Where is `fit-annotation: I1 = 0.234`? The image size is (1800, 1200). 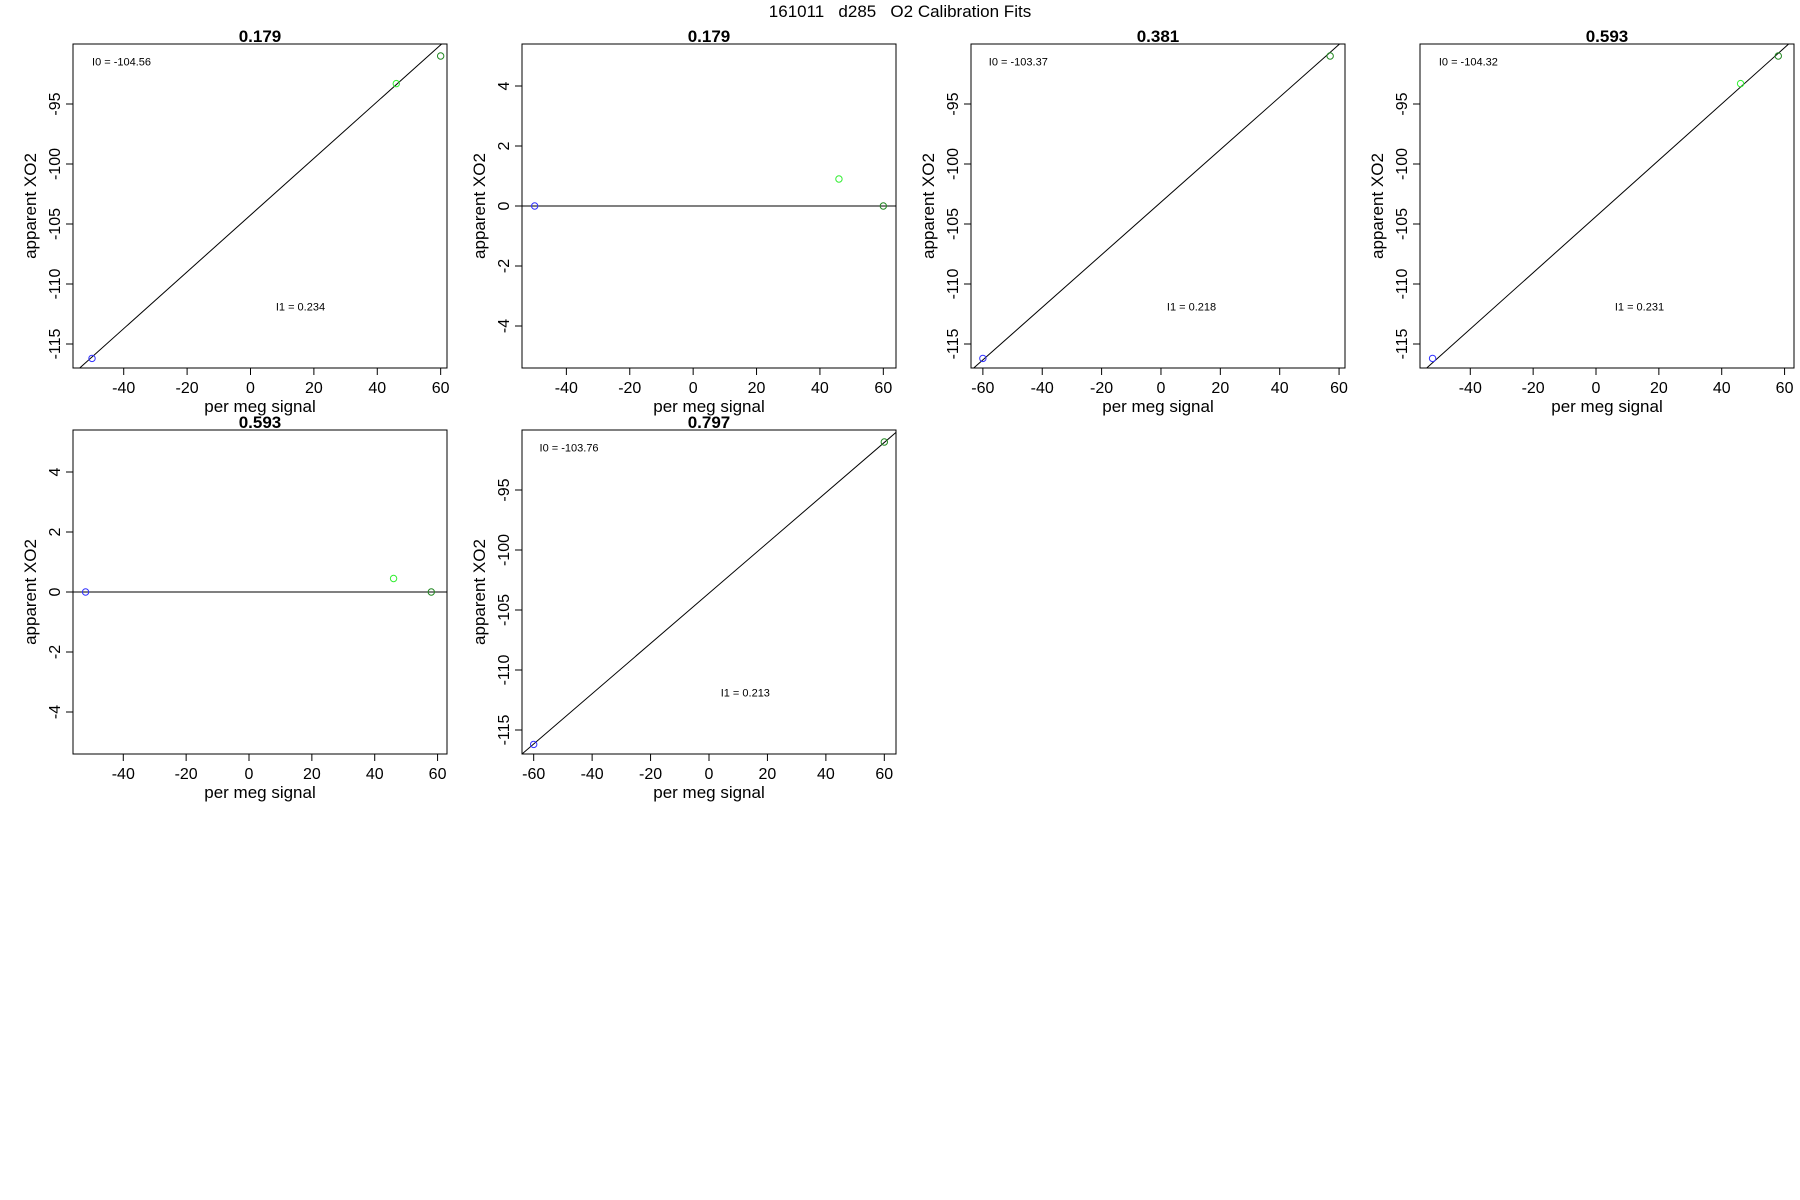 fit-annotation: I1 = 0.234 is located at coordinates (300, 307).